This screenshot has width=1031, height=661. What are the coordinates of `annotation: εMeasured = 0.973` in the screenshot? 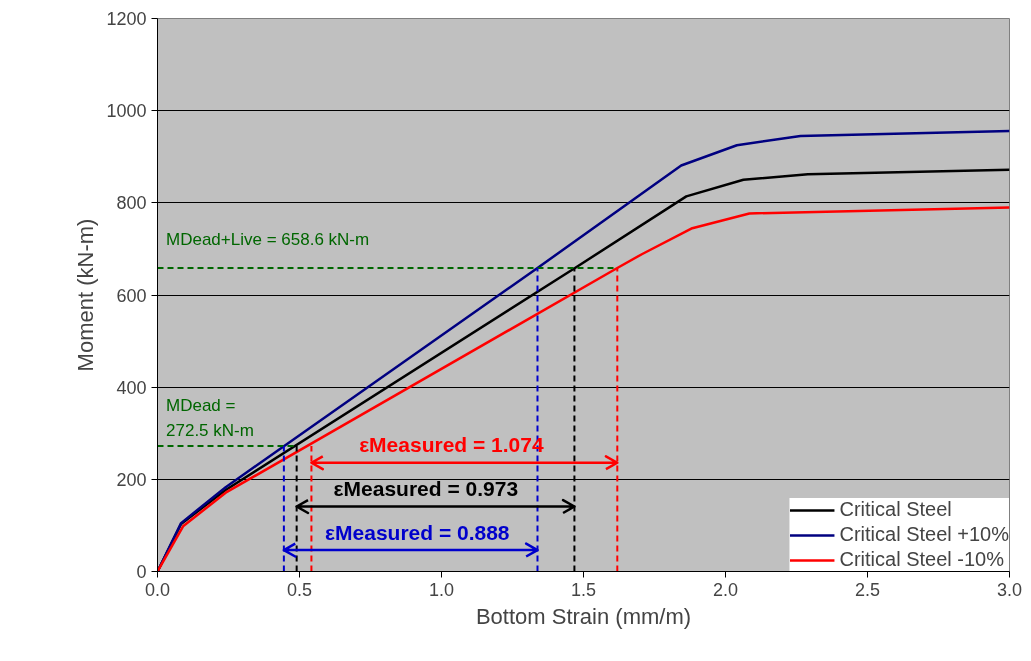 It's located at (426, 489).